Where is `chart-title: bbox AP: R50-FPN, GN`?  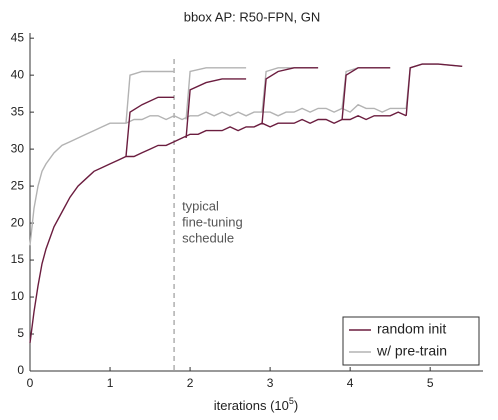
chart-title: bbox AP: R50-FPN, GN is located at coordinates (252, 16).